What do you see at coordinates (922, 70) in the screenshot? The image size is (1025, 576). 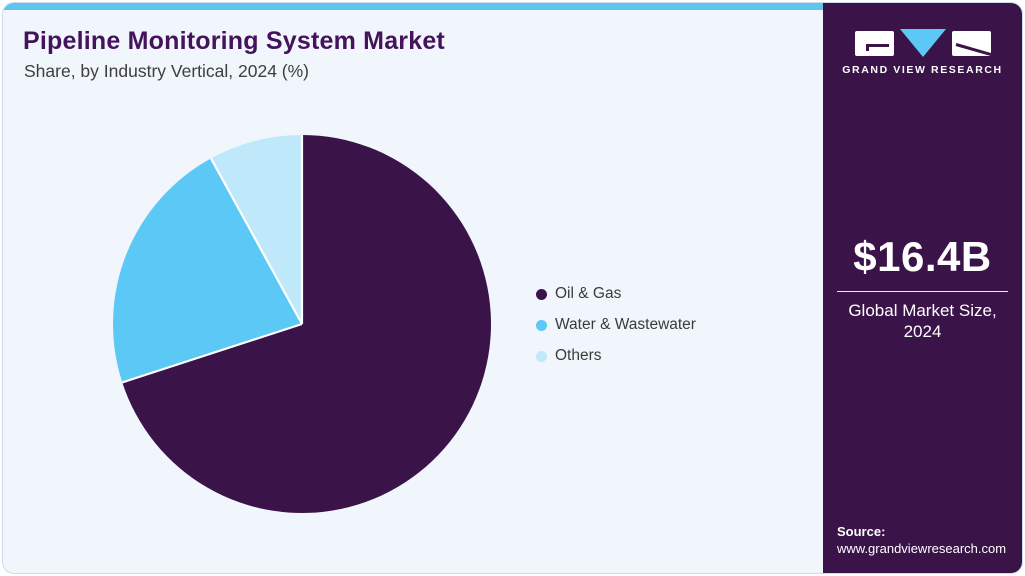 I see `brand-name: GRAND VIEW RESEARCH` at bounding box center [922, 70].